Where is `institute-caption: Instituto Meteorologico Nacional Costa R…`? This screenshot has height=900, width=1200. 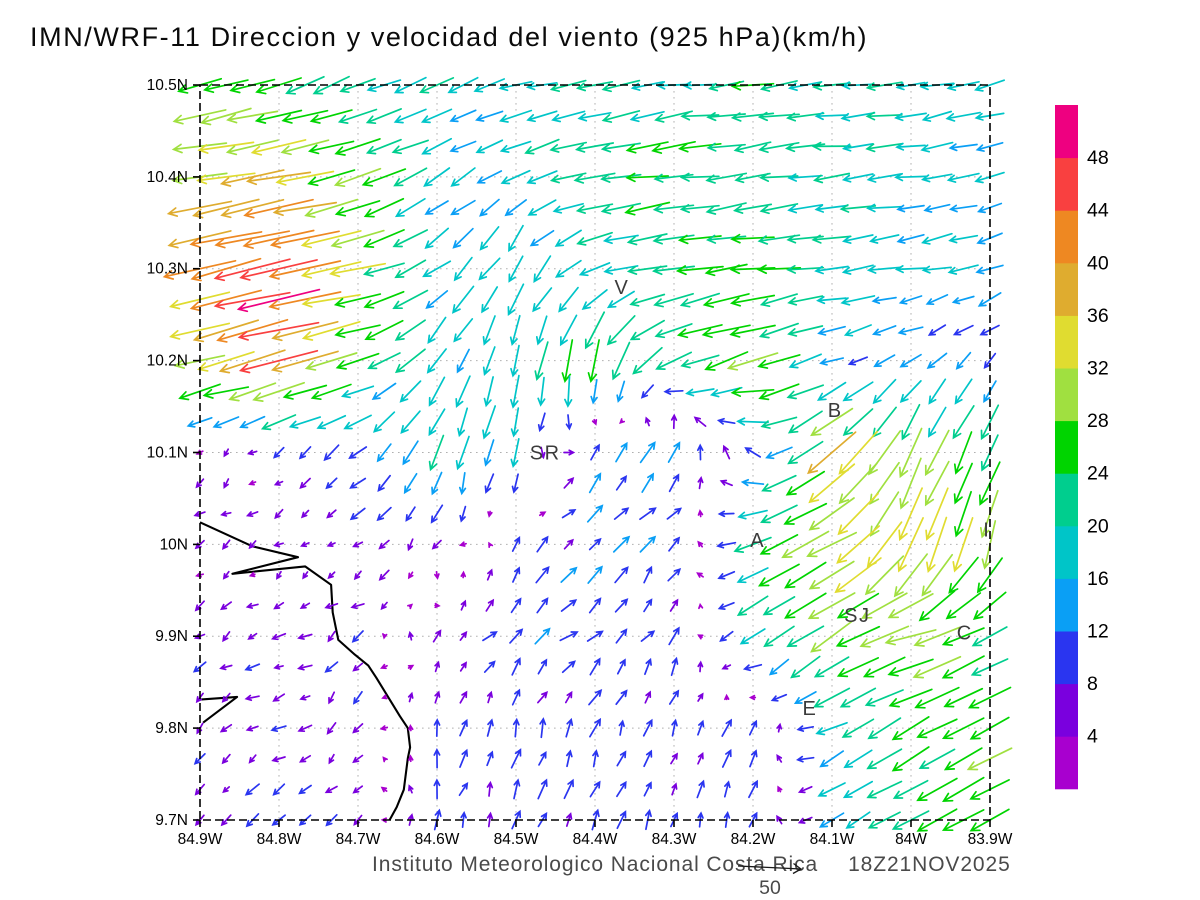
institute-caption: Instituto Meteorologico Nacional Costa R… is located at coordinates (595, 864).